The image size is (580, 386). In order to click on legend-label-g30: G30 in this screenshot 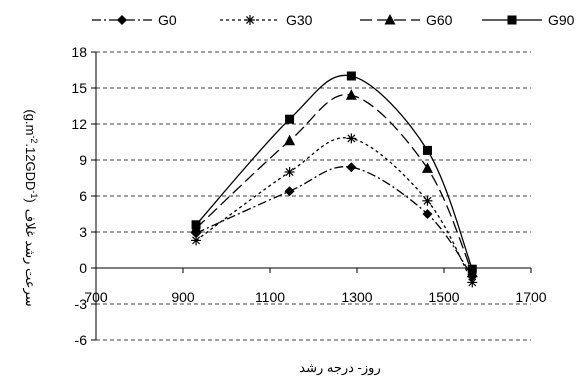, I will do `click(299, 20)`.